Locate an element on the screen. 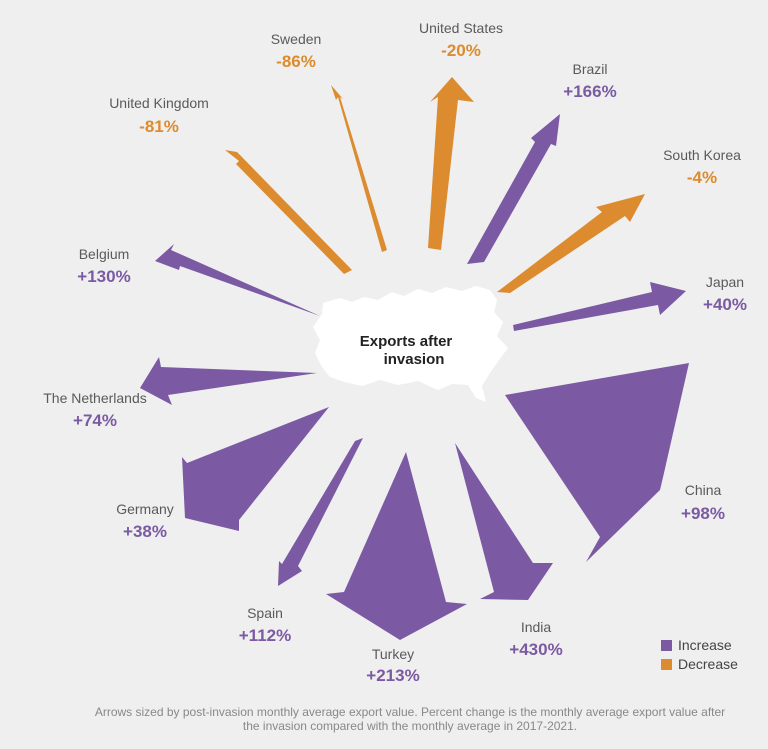 Image resolution: width=768 pixels, height=749 pixels. label-name-japan: Japan is located at coordinates (725, 282).